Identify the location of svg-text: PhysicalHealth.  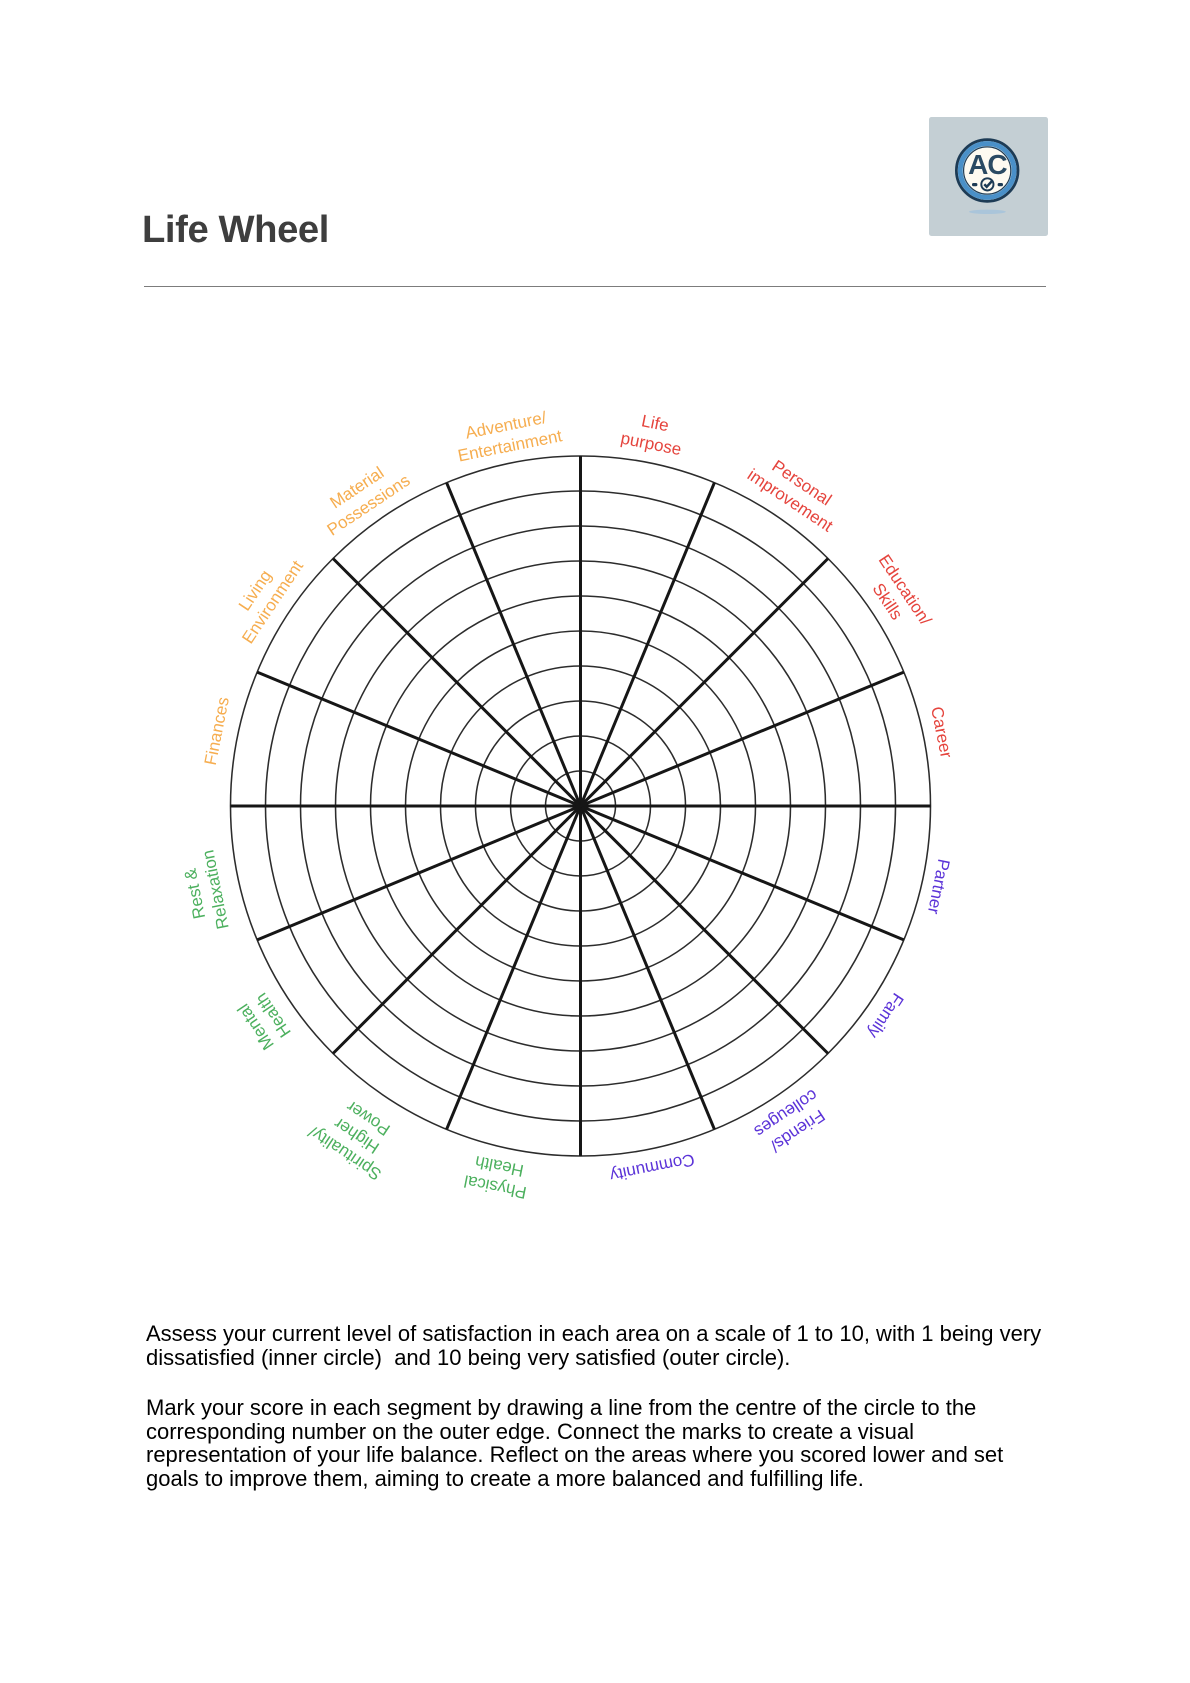
(497, 1177).